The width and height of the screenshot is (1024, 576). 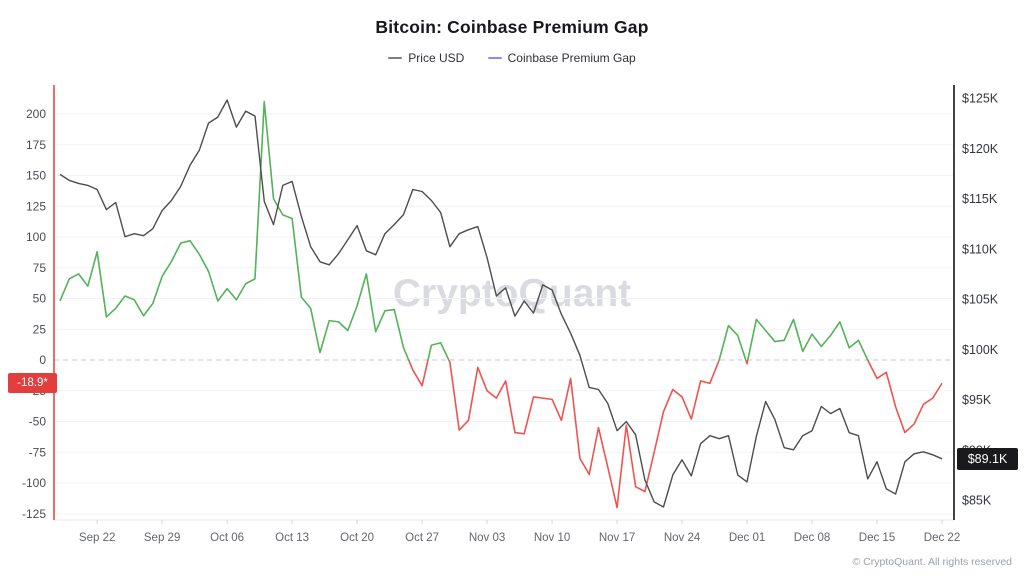 I want to click on chart-title: Bitcoin: Coinbase Premium Gap, so click(x=512, y=27).